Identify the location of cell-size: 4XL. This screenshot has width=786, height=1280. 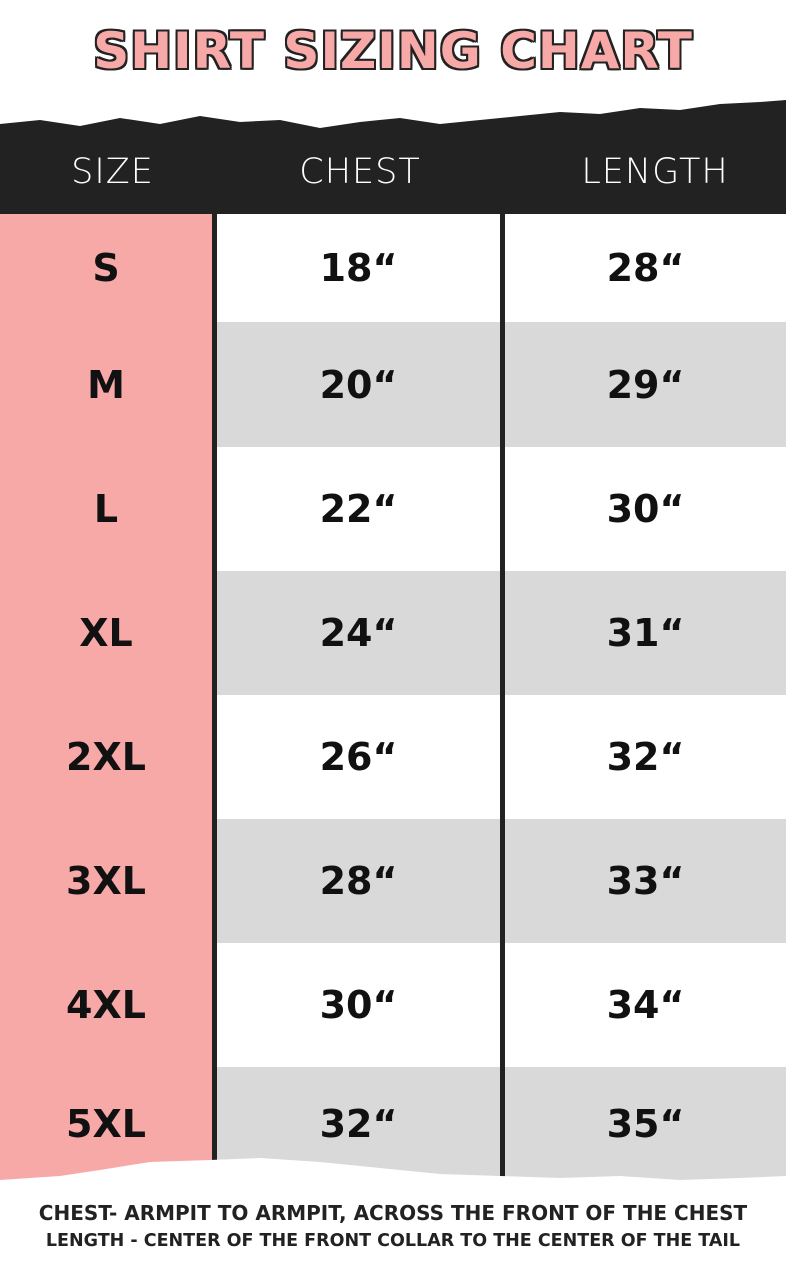
(106, 1005).